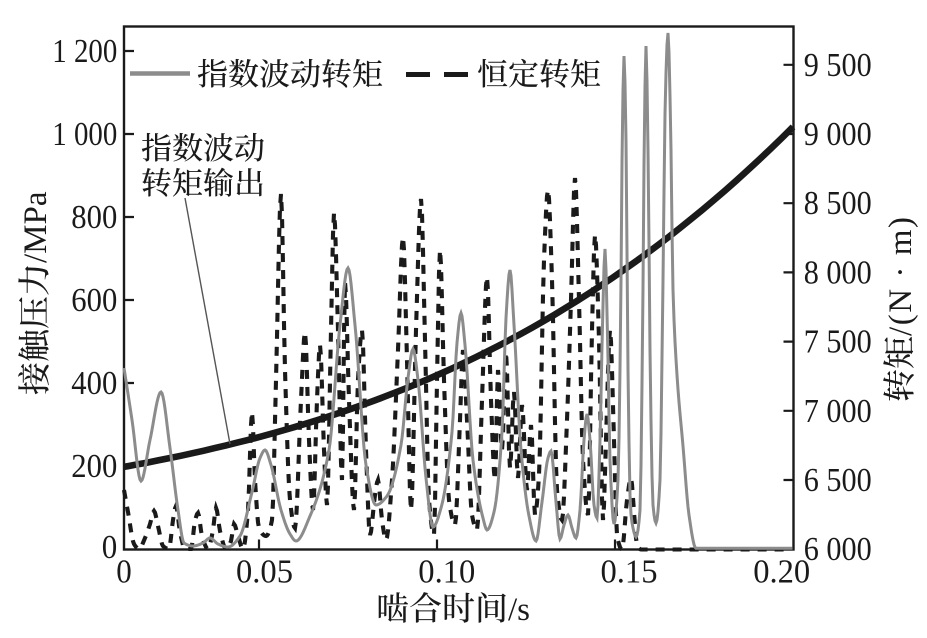 The image size is (927, 638). What do you see at coordinates (838, 480) in the screenshot?
I see `svg-text: 6 500` at bounding box center [838, 480].